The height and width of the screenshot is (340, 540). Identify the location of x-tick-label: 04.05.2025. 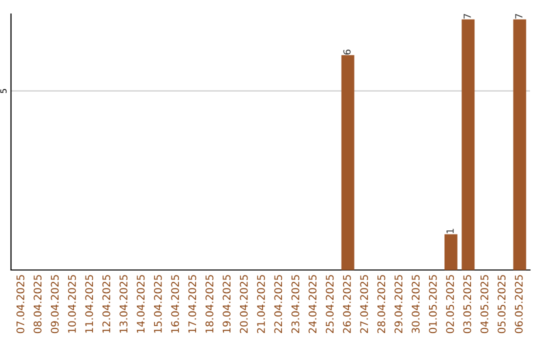
(484, 304).